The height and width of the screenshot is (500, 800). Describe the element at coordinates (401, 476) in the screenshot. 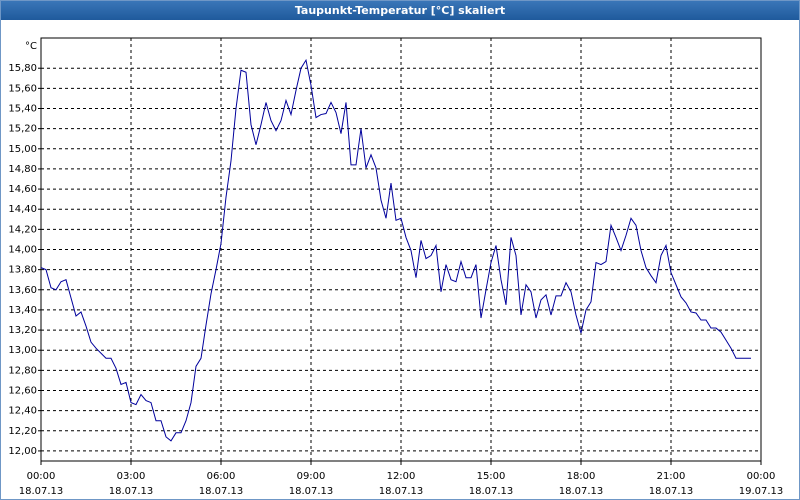

I see `x-tick-label: 12:00` at that location.